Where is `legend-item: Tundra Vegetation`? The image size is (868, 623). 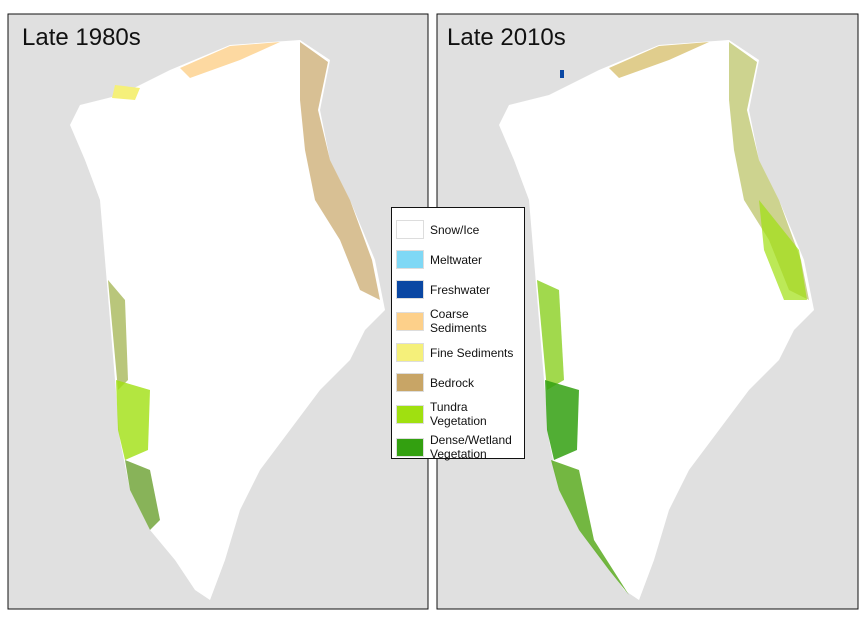 legend-item: Tundra Vegetation is located at coordinates (460, 414).